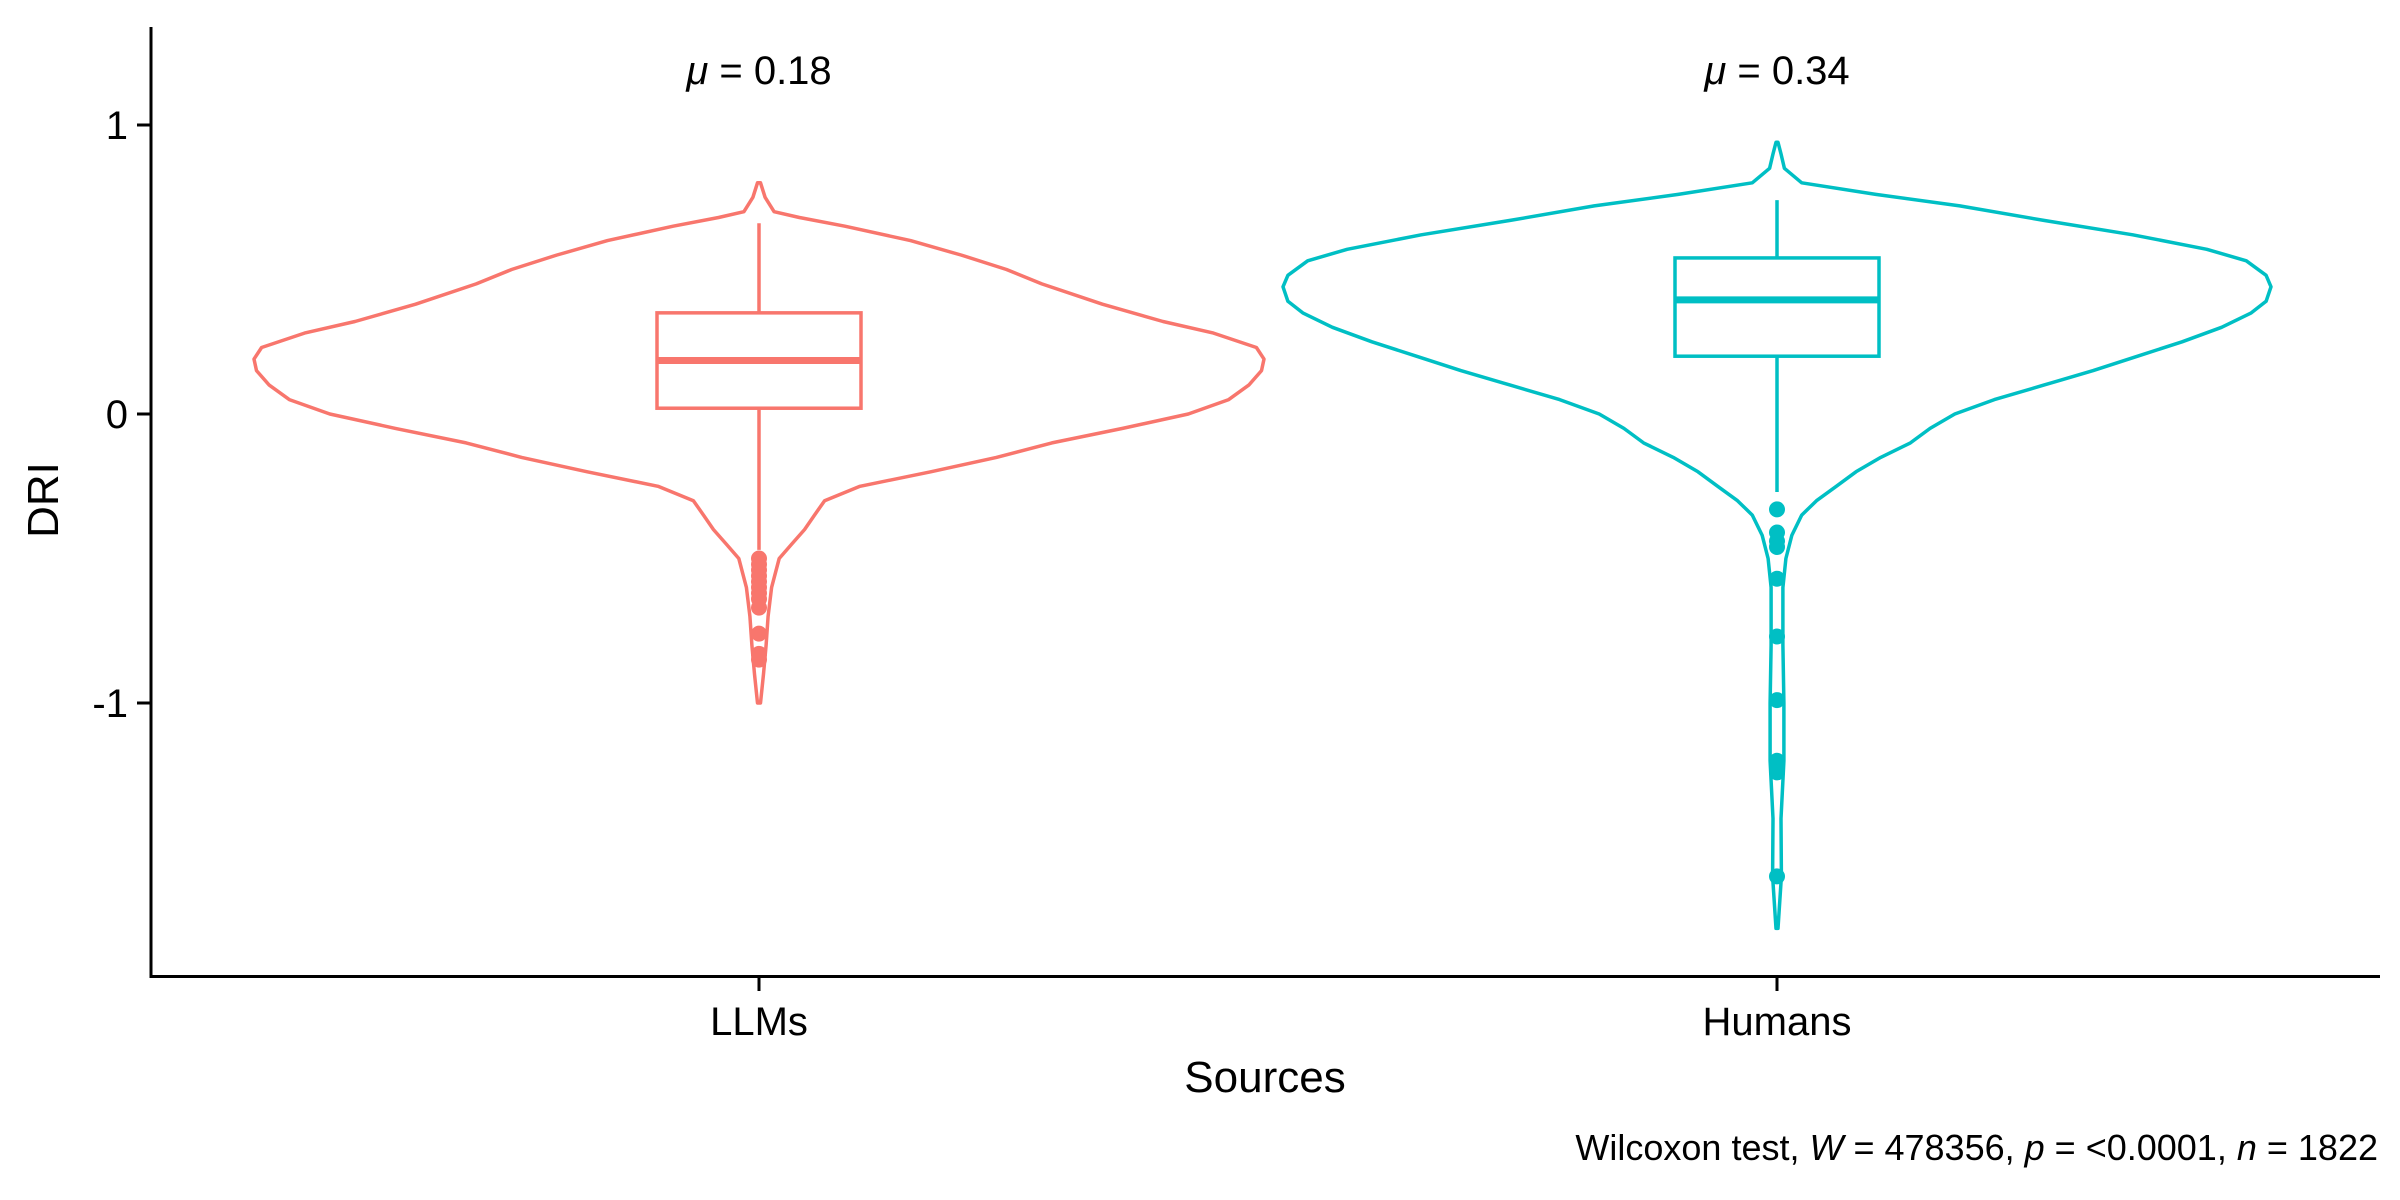 The image size is (2400, 1200). Describe the element at coordinates (2141, 1147) in the screenshot. I see `caption-part: = <0.0001,` at that location.